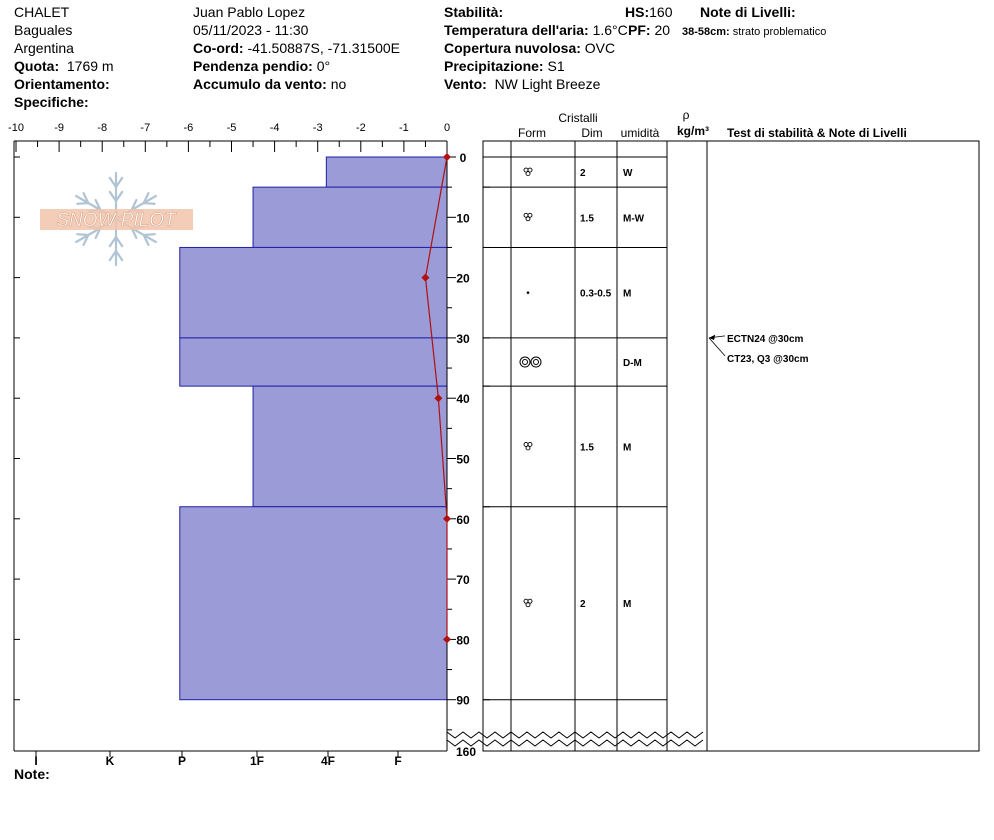 The image size is (994, 840). I want to click on aspect-label: Orientamento:, so click(62, 84).